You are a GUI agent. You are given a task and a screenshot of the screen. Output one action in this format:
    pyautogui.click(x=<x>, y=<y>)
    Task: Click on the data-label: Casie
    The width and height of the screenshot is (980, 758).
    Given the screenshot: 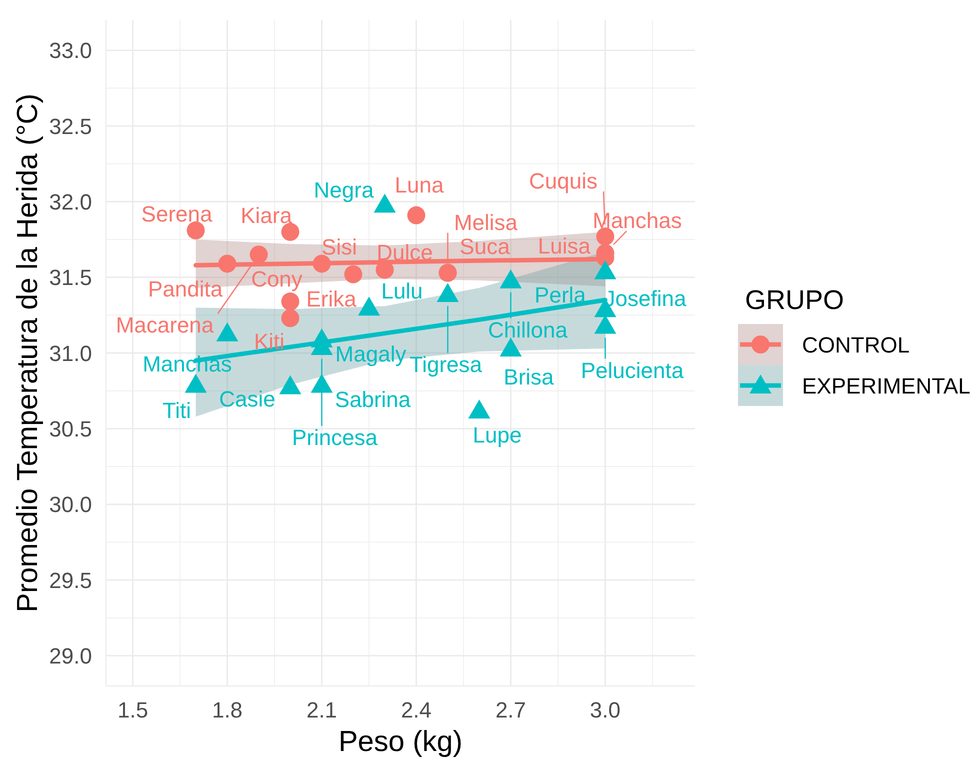 What is the action you would take?
    pyautogui.click(x=247, y=398)
    